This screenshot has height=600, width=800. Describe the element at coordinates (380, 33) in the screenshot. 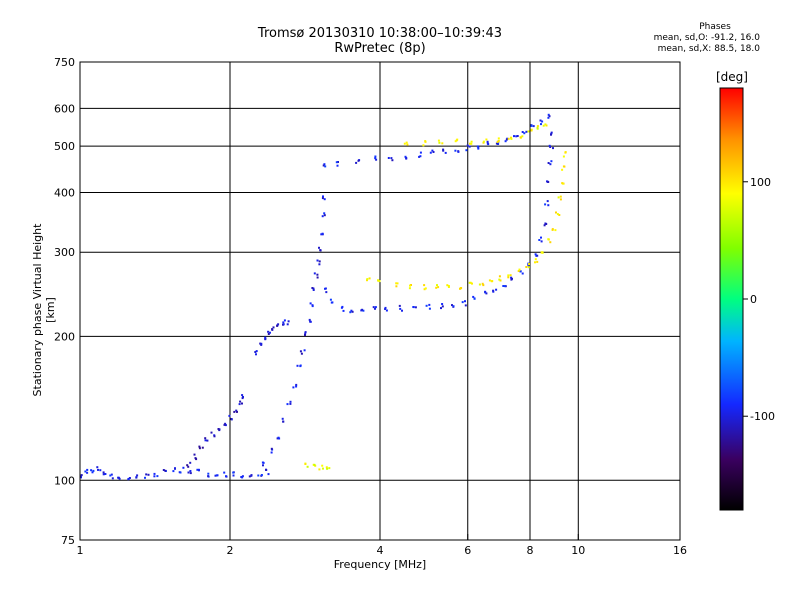

I see `chart-title-line1: Tromsø 20130310 10:38:00–10:39:43` at that location.